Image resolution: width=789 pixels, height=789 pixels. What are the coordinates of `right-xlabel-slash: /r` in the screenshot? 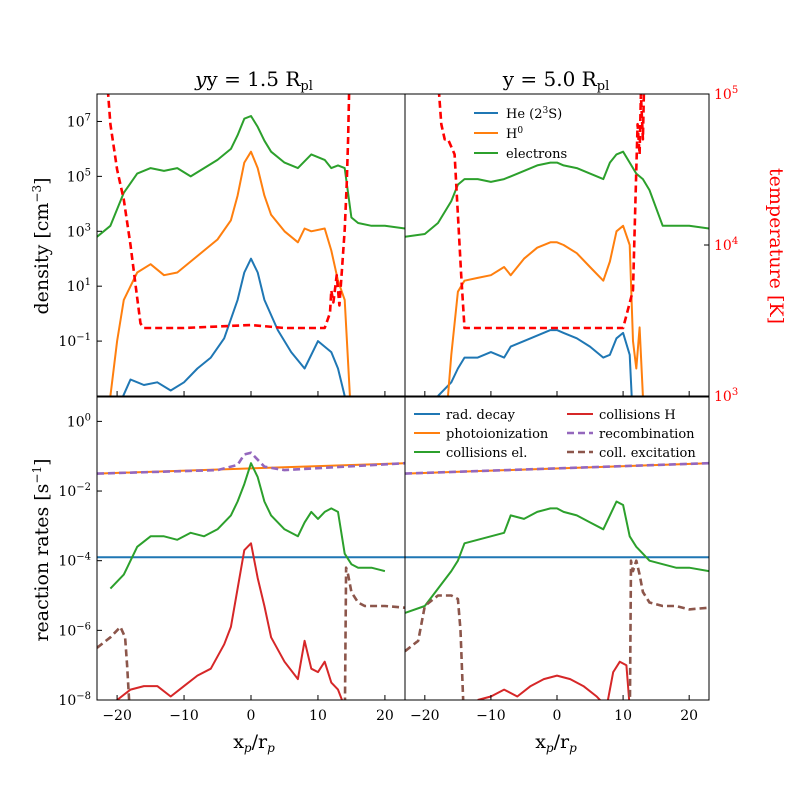 It's located at (562, 742).